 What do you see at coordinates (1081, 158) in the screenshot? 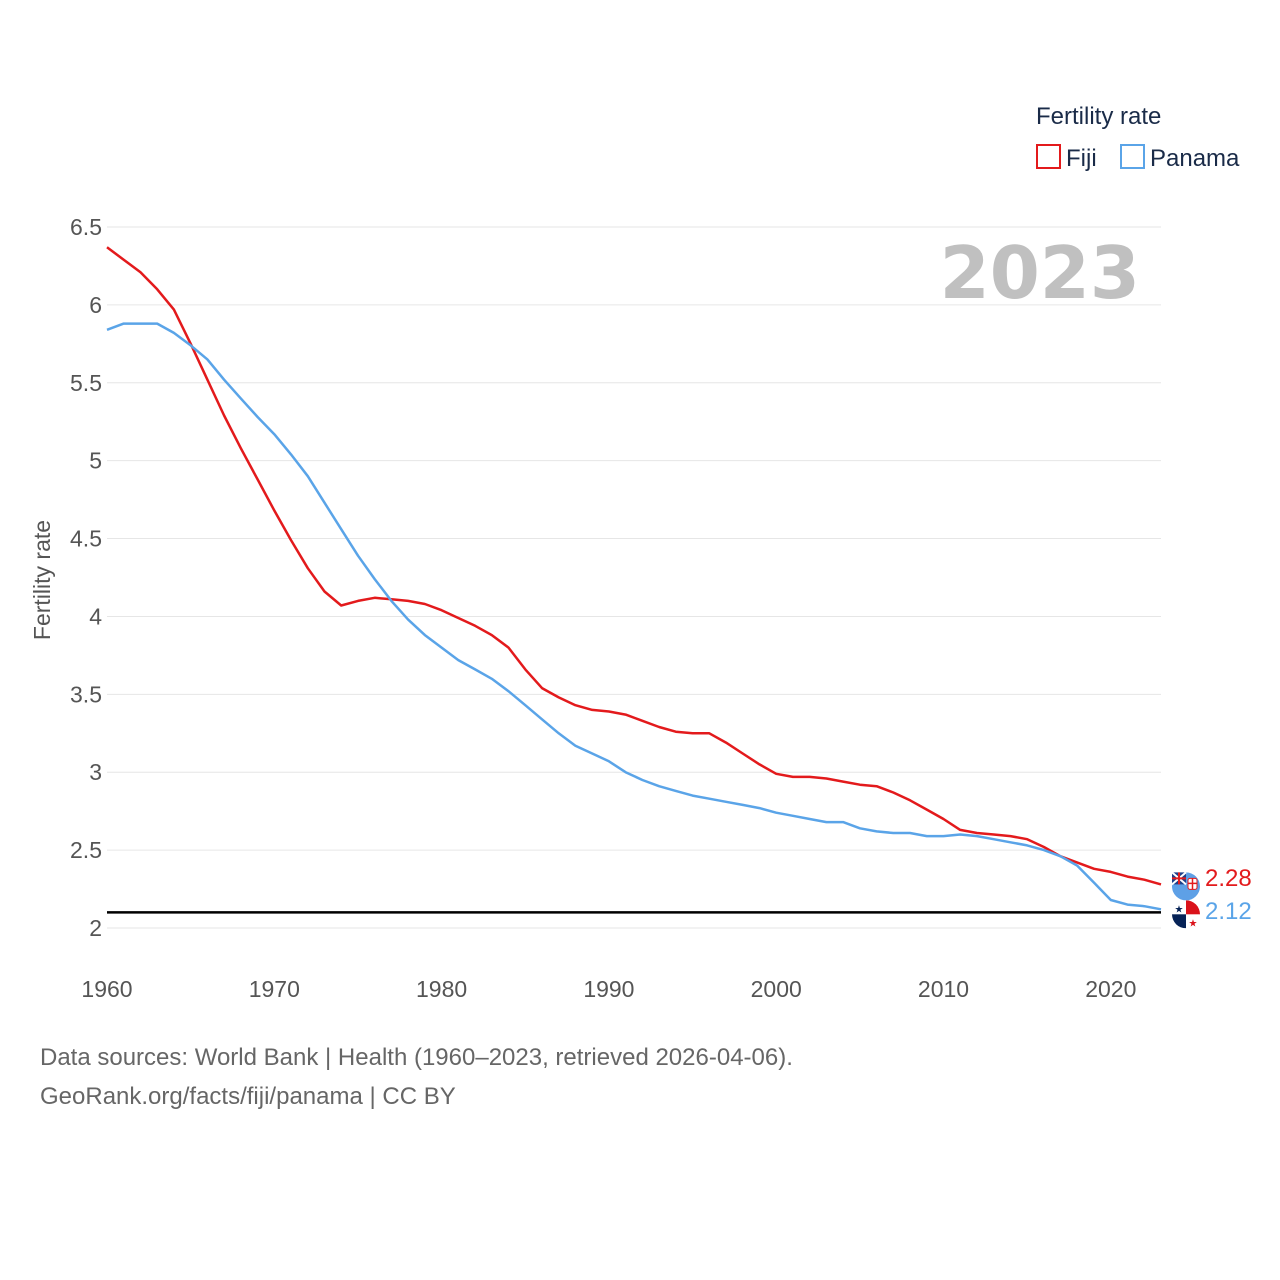
I see `legend-label-fiji: Fiji` at bounding box center [1081, 158].